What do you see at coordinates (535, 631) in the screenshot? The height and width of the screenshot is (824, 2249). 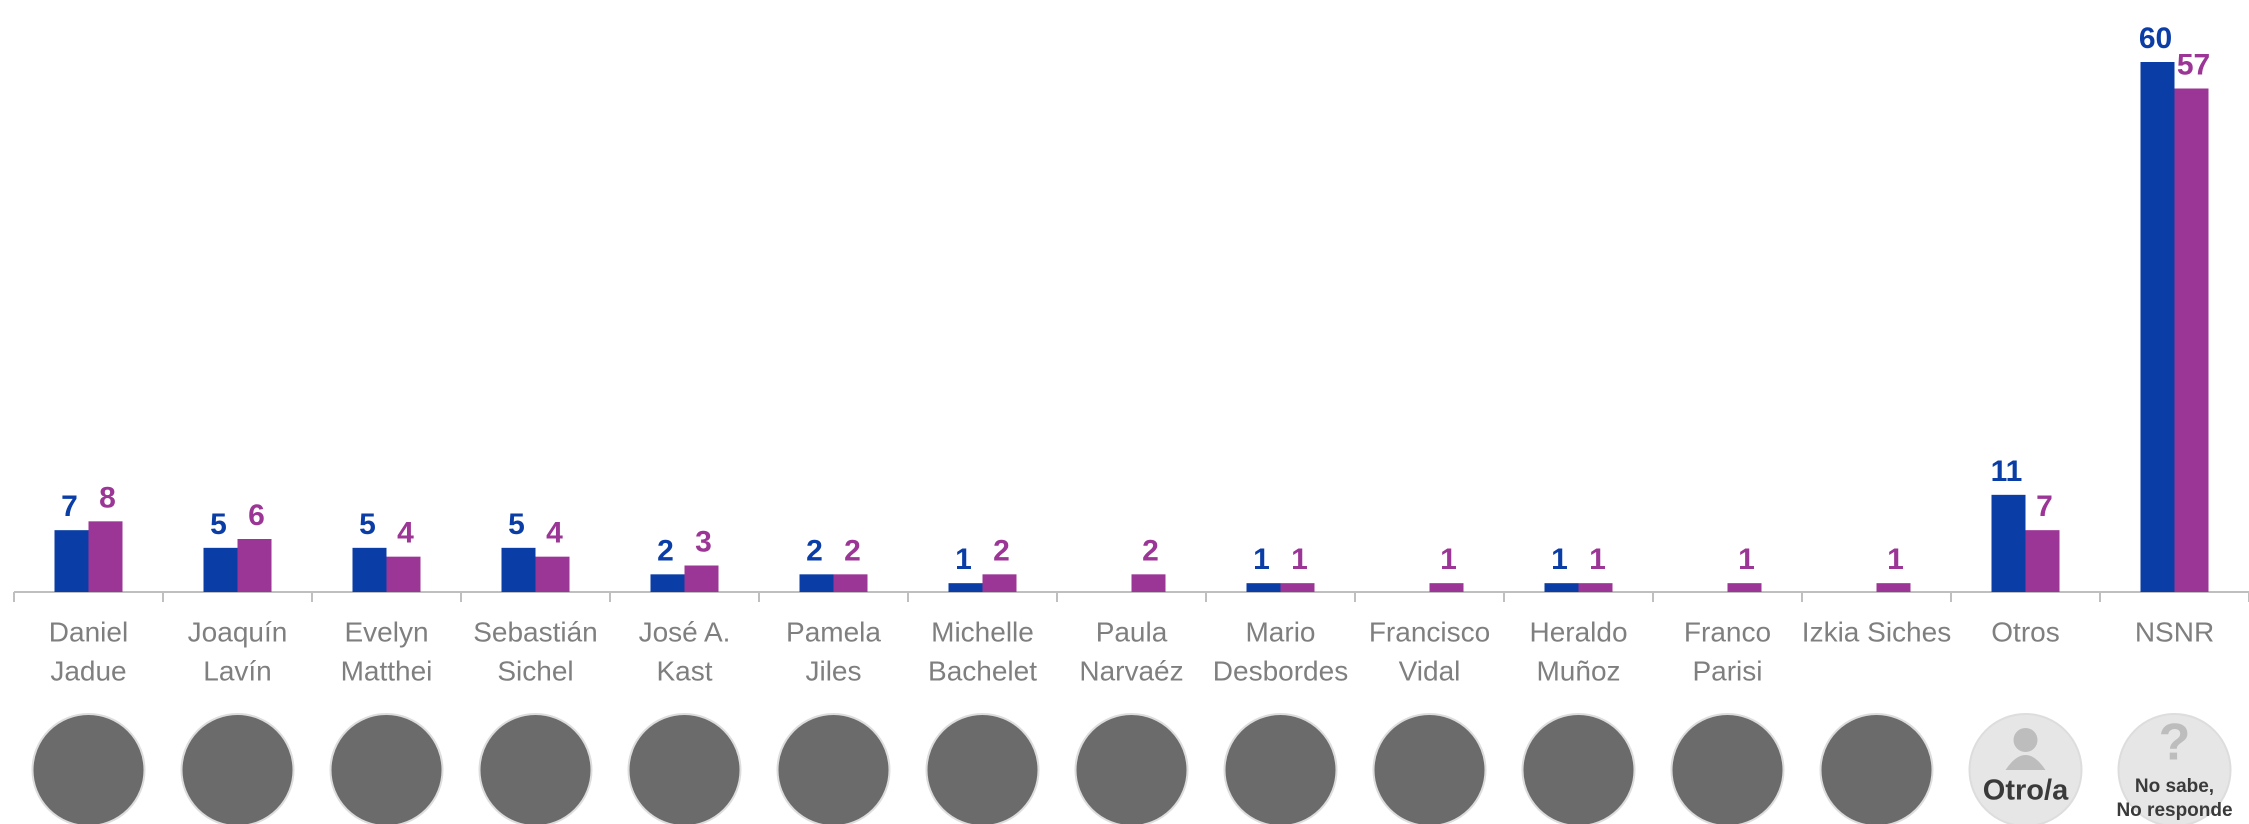 I see `x-tick-label: Sebastián` at bounding box center [535, 631].